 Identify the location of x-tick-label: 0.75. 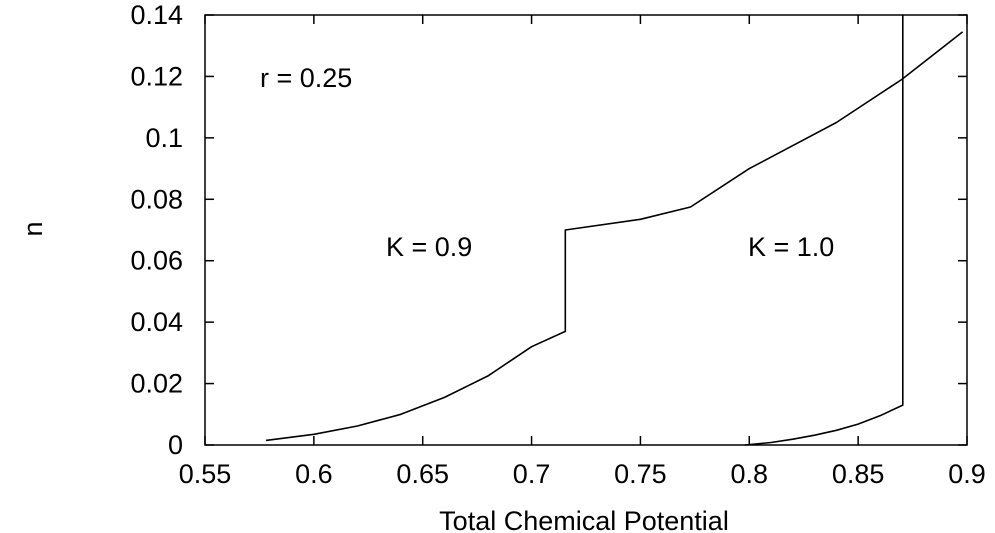
(640, 474).